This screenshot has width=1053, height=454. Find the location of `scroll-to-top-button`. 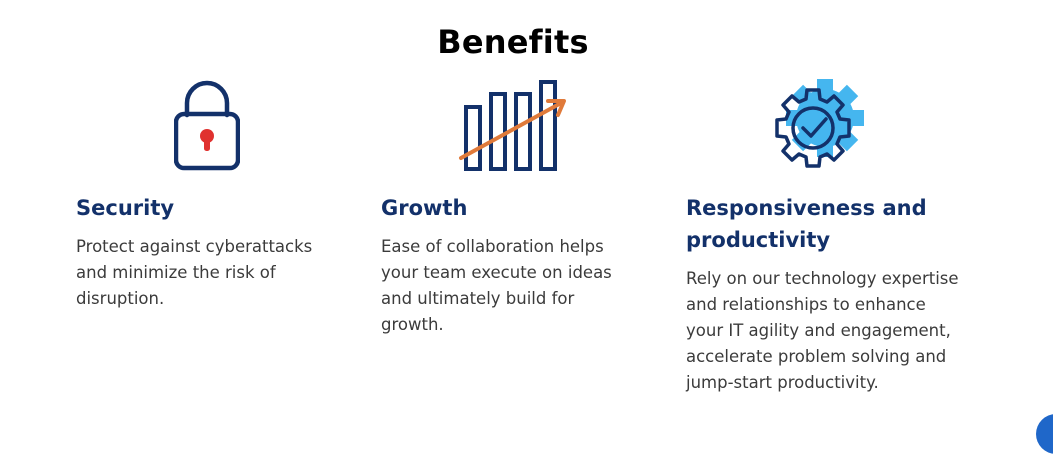

scroll-to-top-button is located at coordinates (1044, 434).